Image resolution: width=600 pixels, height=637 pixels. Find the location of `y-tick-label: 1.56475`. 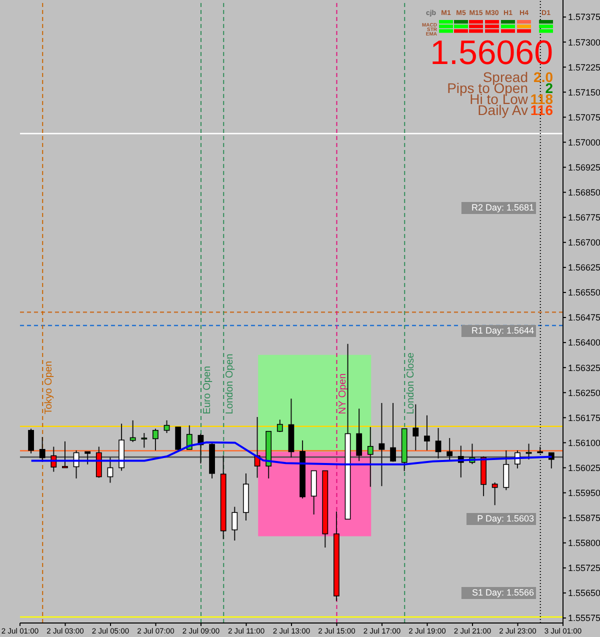

y-tick-label: 1.56475 is located at coordinates (584, 317).